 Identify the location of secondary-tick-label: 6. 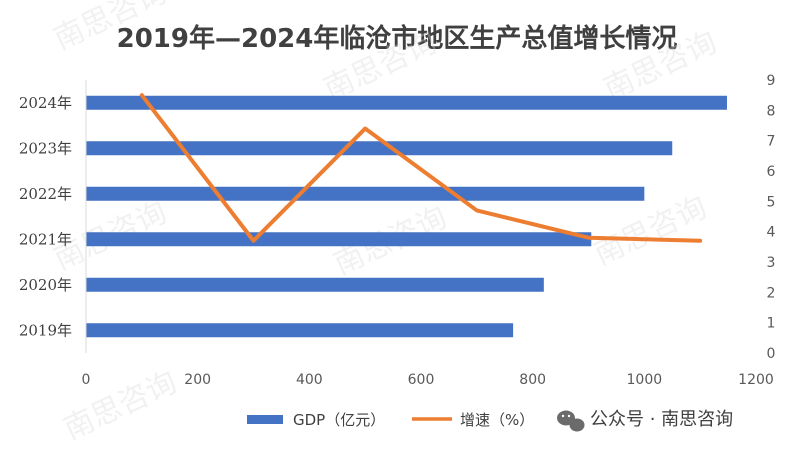
(771, 172).